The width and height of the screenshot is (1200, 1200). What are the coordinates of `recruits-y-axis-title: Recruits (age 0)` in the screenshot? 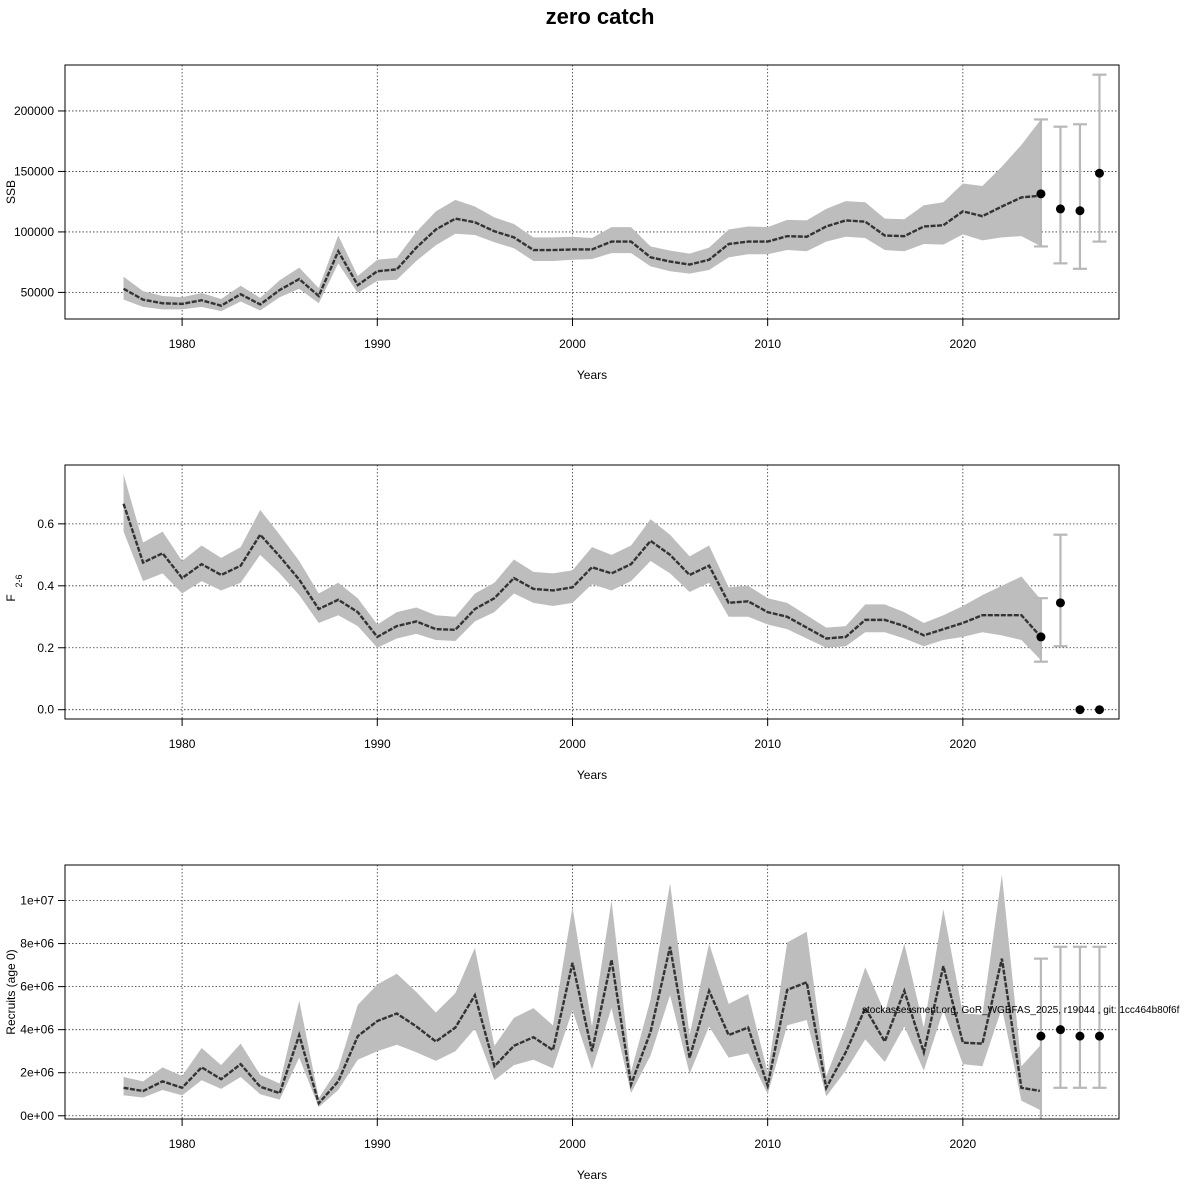 It's located at (11, 991).